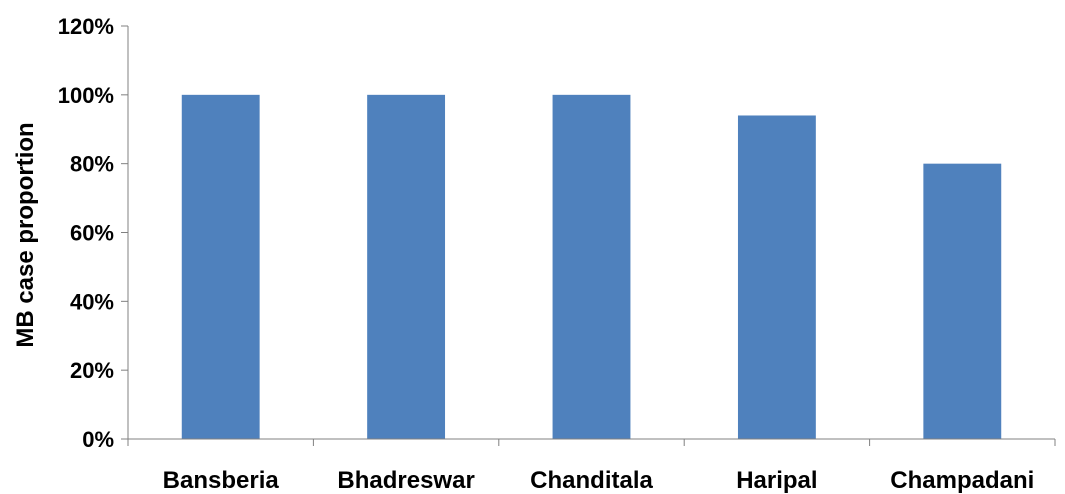  I want to click on y-tick-label: 80%, so click(92, 164).